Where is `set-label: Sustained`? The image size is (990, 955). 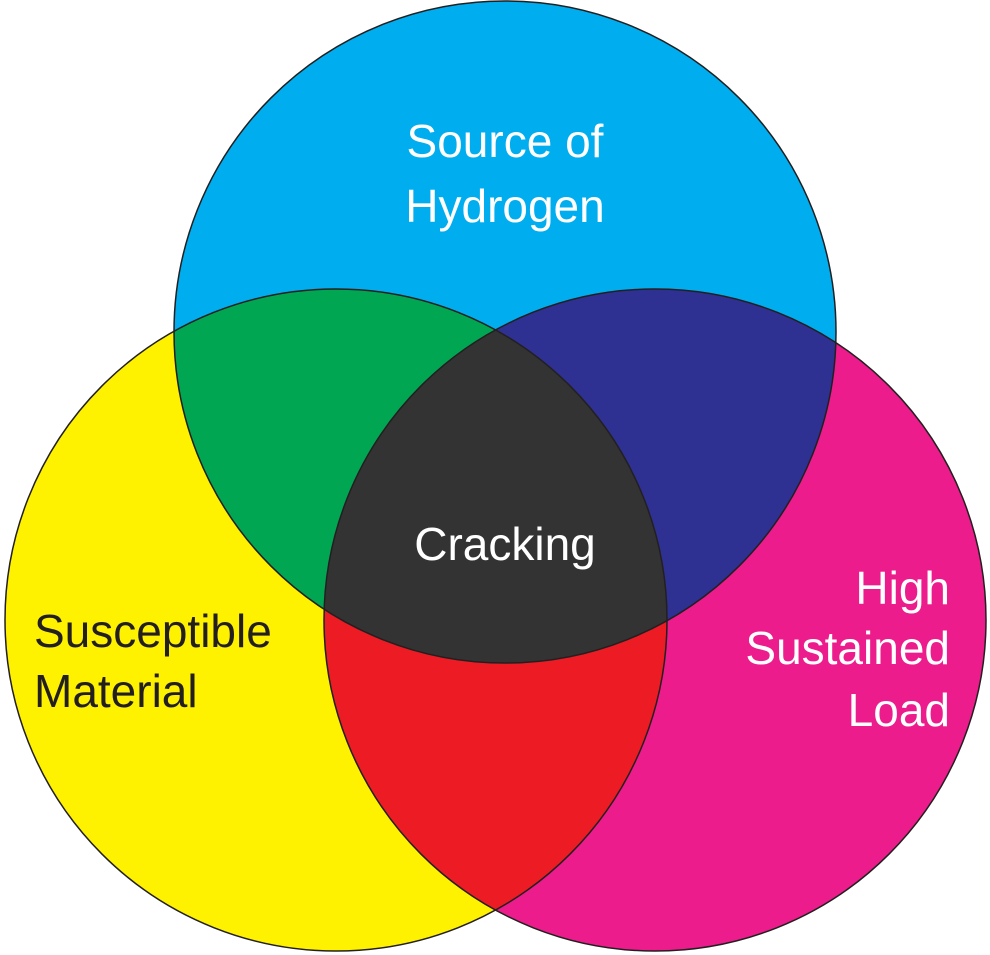
set-label: Sustained is located at coordinates (847, 648).